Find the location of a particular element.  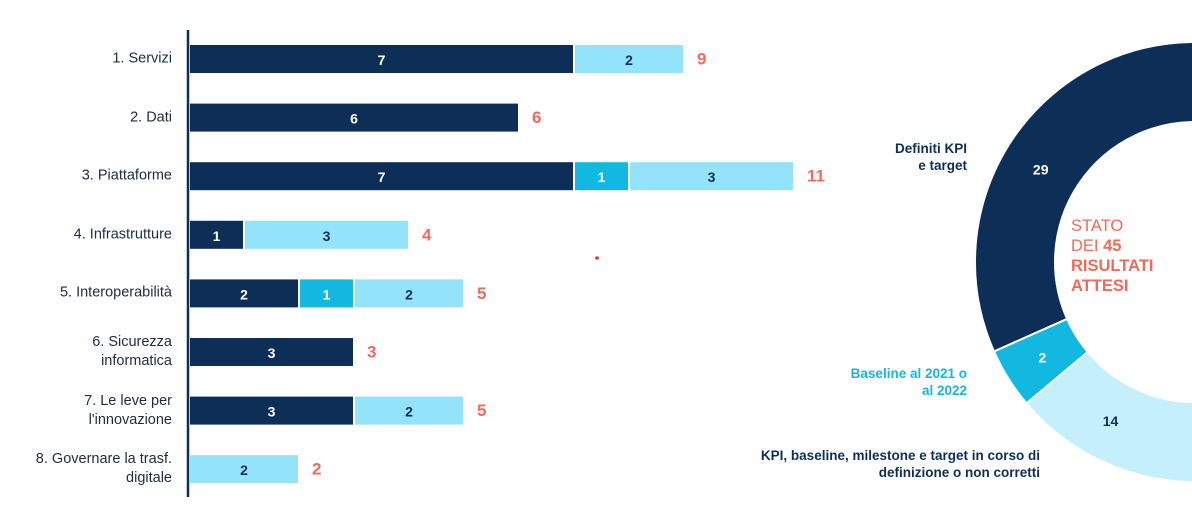

center-total: 45 is located at coordinates (1112, 246).